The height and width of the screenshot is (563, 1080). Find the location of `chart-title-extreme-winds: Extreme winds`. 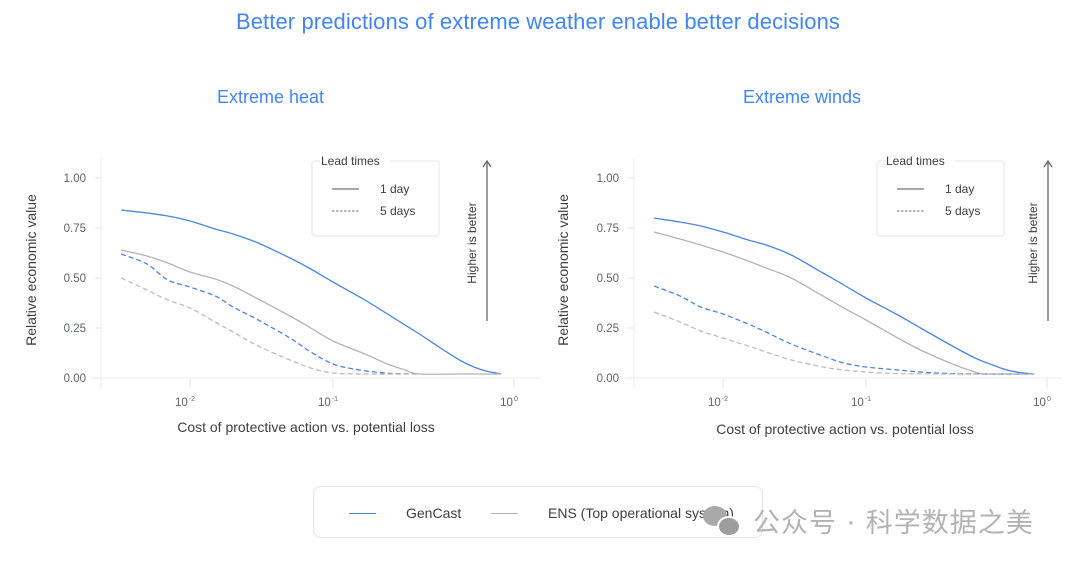

chart-title-extreme-winds: Extreme winds is located at coordinates (802, 97).